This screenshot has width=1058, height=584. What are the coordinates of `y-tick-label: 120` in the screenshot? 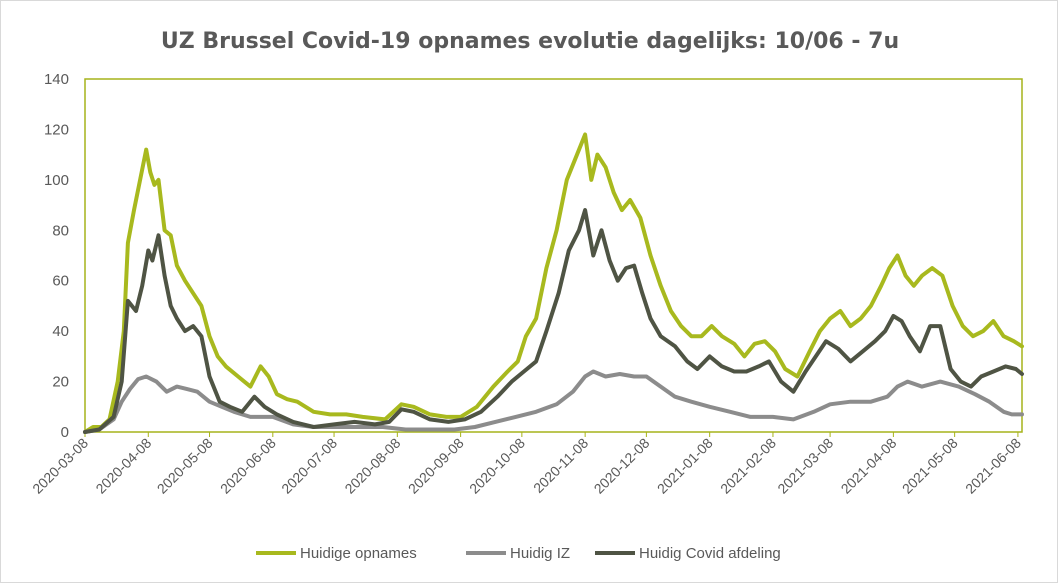 It's located at (56, 129).